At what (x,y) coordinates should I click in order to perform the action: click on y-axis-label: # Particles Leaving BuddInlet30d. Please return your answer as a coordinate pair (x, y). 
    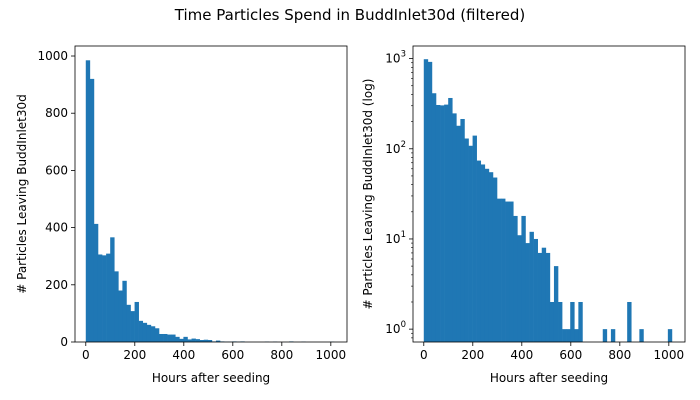
    Looking at the image, I should click on (22, 193).